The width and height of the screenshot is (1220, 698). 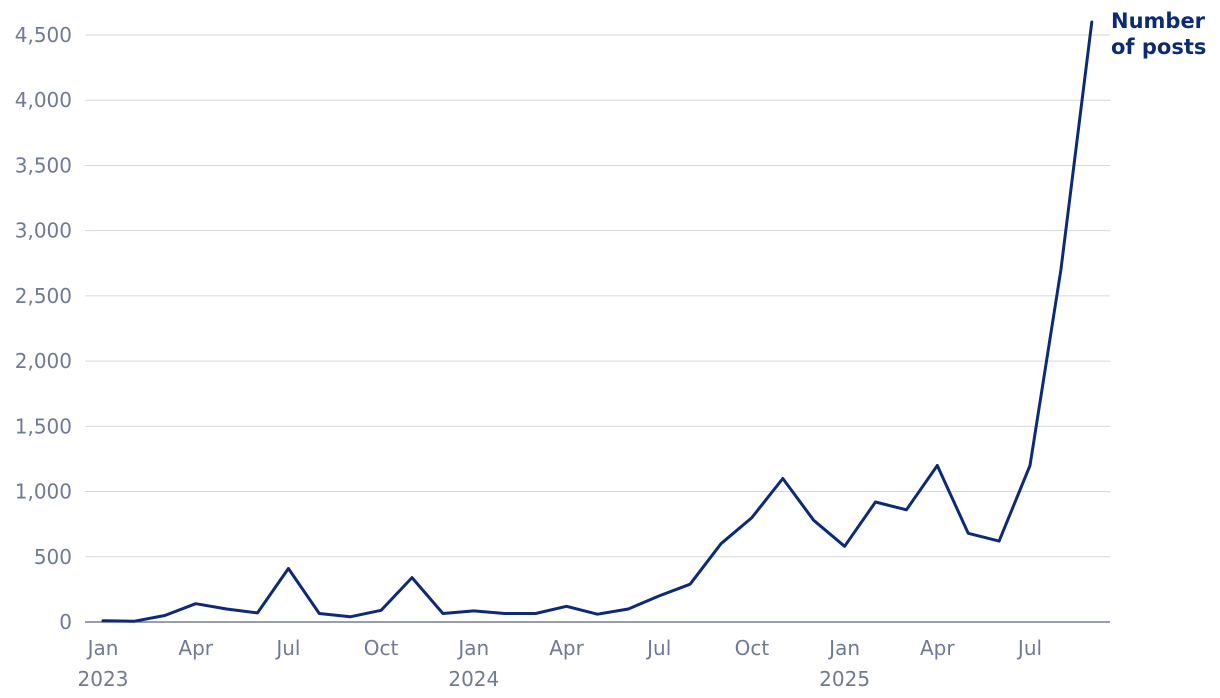 What do you see at coordinates (1158, 47) in the screenshot?
I see `series-label-line: of posts` at bounding box center [1158, 47].